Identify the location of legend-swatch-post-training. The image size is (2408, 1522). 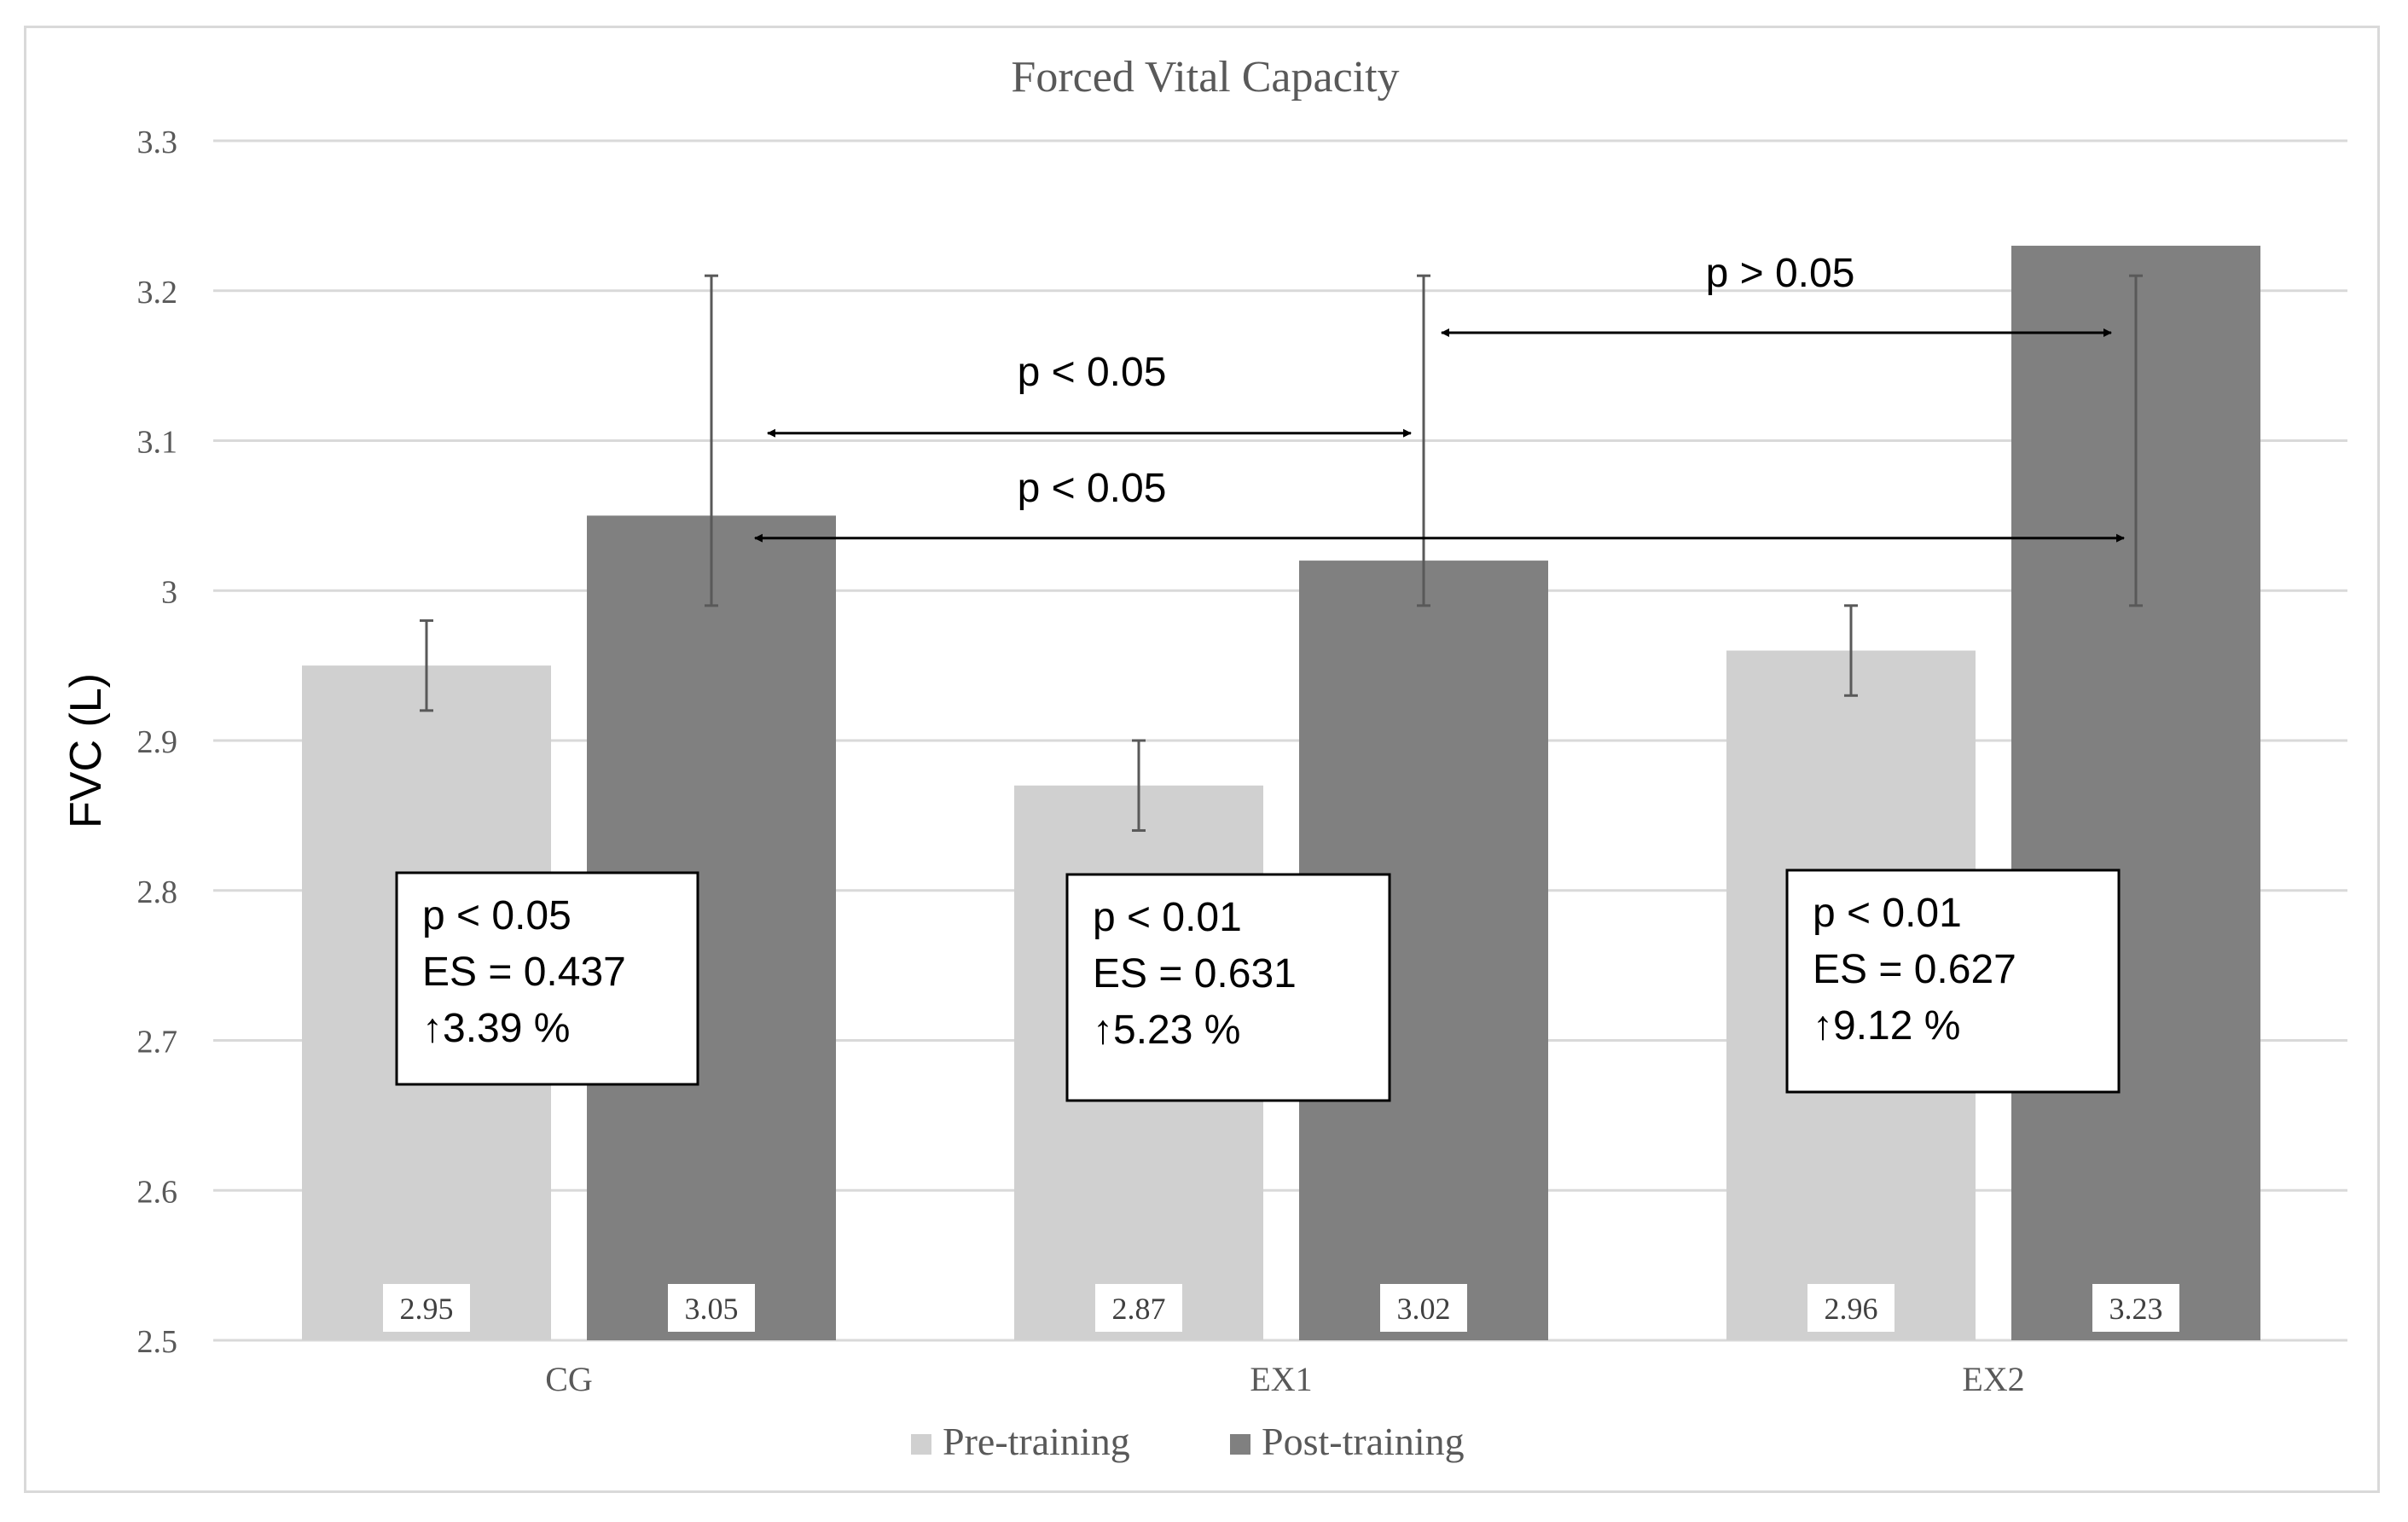
(1240, 1444).